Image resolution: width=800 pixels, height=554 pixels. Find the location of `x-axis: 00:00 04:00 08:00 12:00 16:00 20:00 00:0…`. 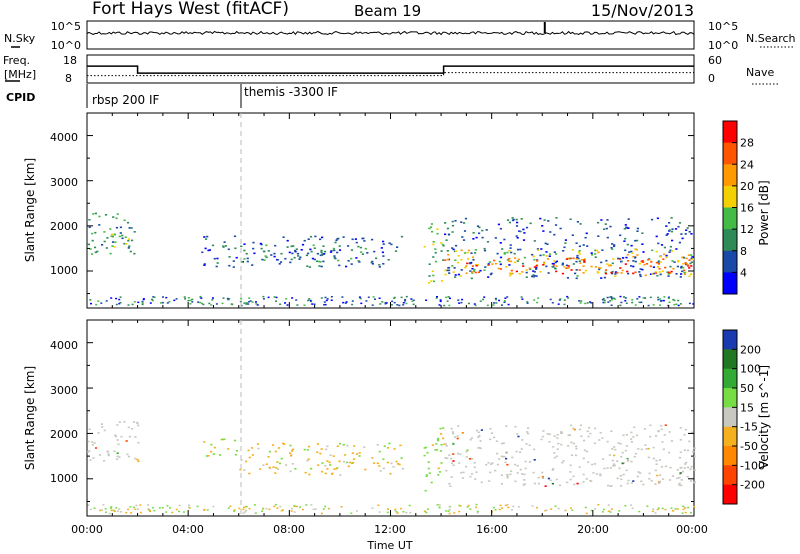

x-axis: 00:00 04:00 08:00 12:00 16:00 20:00 00:0… is located at coordinates (389, 537).